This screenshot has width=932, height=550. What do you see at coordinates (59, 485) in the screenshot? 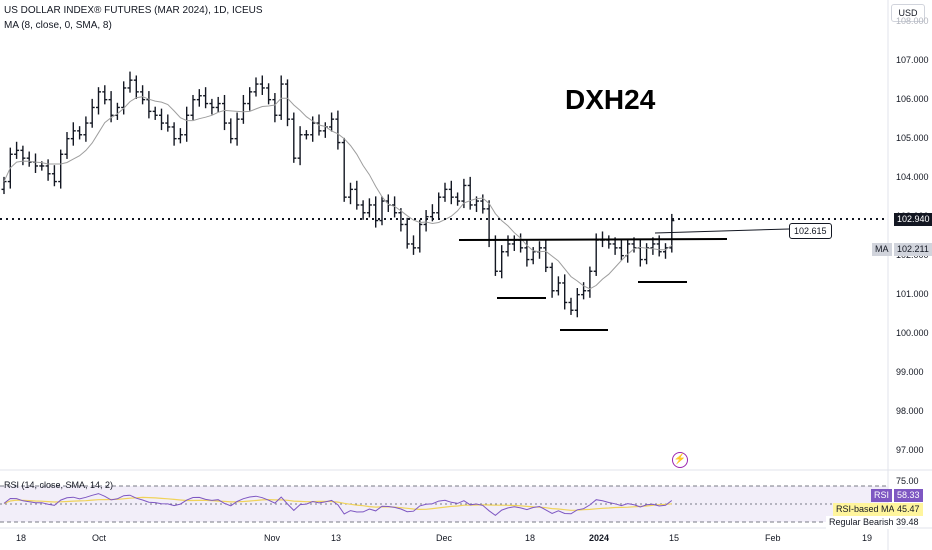
I see `rsi-legend: RSI (14, close, SMA, 14, 2)` at bounding box center [59, 485].